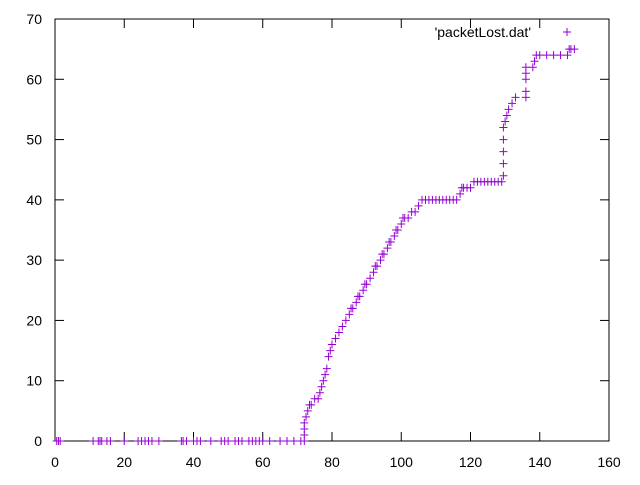 The height and width of the screenshot is (485, 640). Describe the element at coordinates (34, 19) in the screenshot. I see `y-tick-label: 70` at that location.